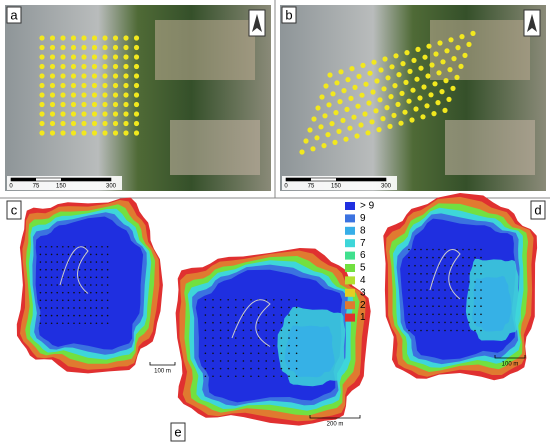 The height and width of the screenshot is (442, 550). Describe the element at coordinates (363, 292) in the screenshot. I see `legend-label: 3` at that location.